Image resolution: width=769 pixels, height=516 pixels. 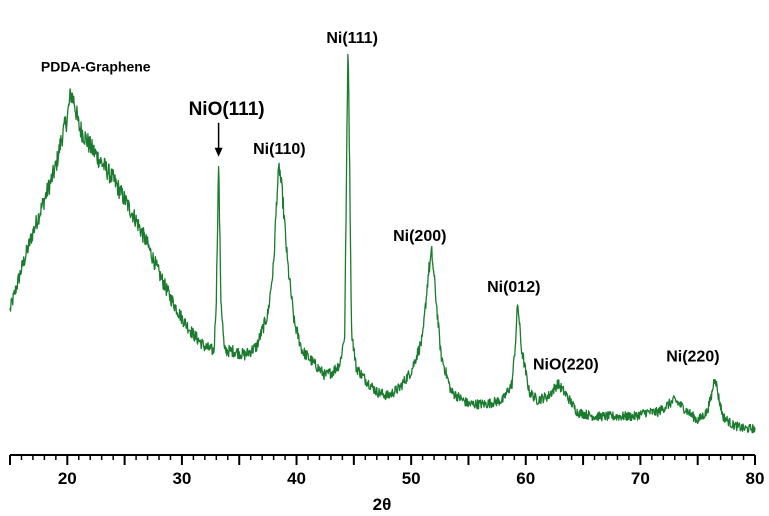 I want to click on peak-label: Ni(200), so click(x=419, y=236).